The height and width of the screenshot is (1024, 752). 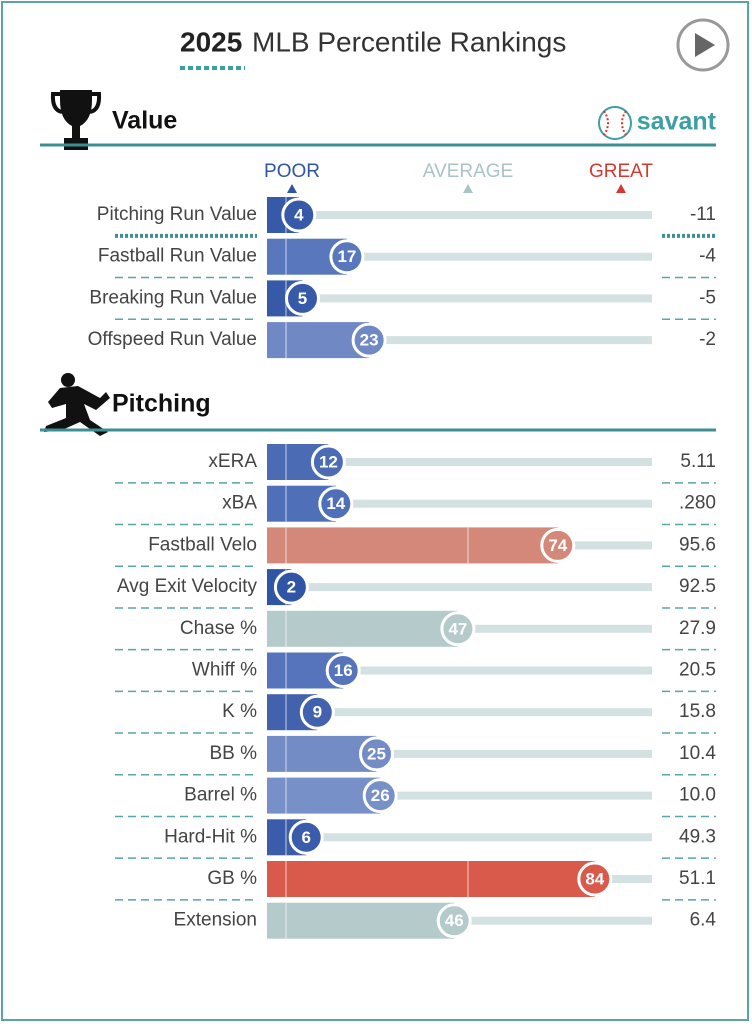 What do you see at coordinates (409, 41) in the screenshot?
I see `title: MLB Percentile Rankings` at bounding box center [409, 41].